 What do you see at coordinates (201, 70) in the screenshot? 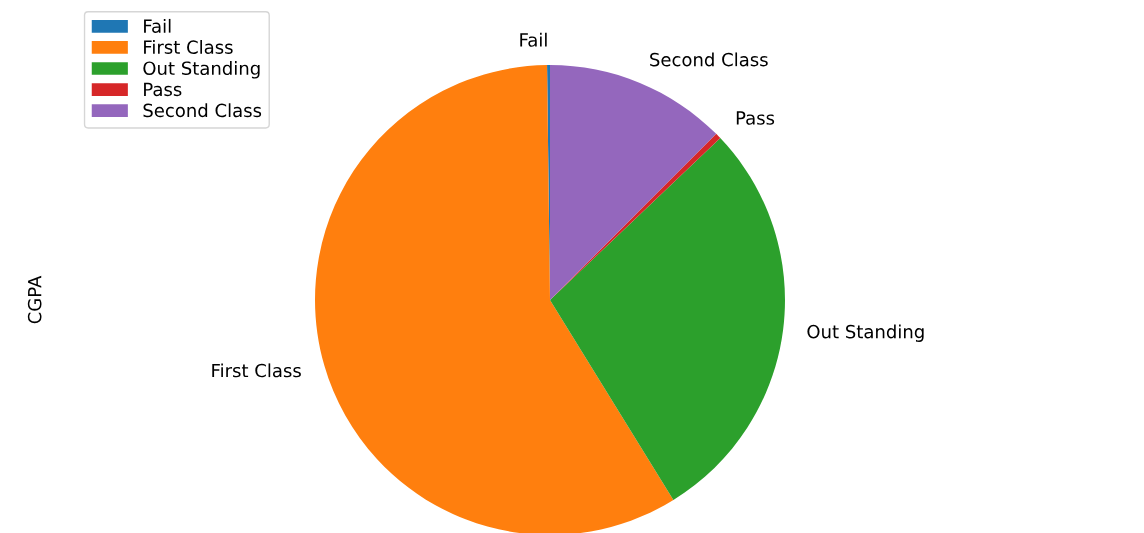
I see `legend-label: Out Standing` at bounding box center [201, 70].